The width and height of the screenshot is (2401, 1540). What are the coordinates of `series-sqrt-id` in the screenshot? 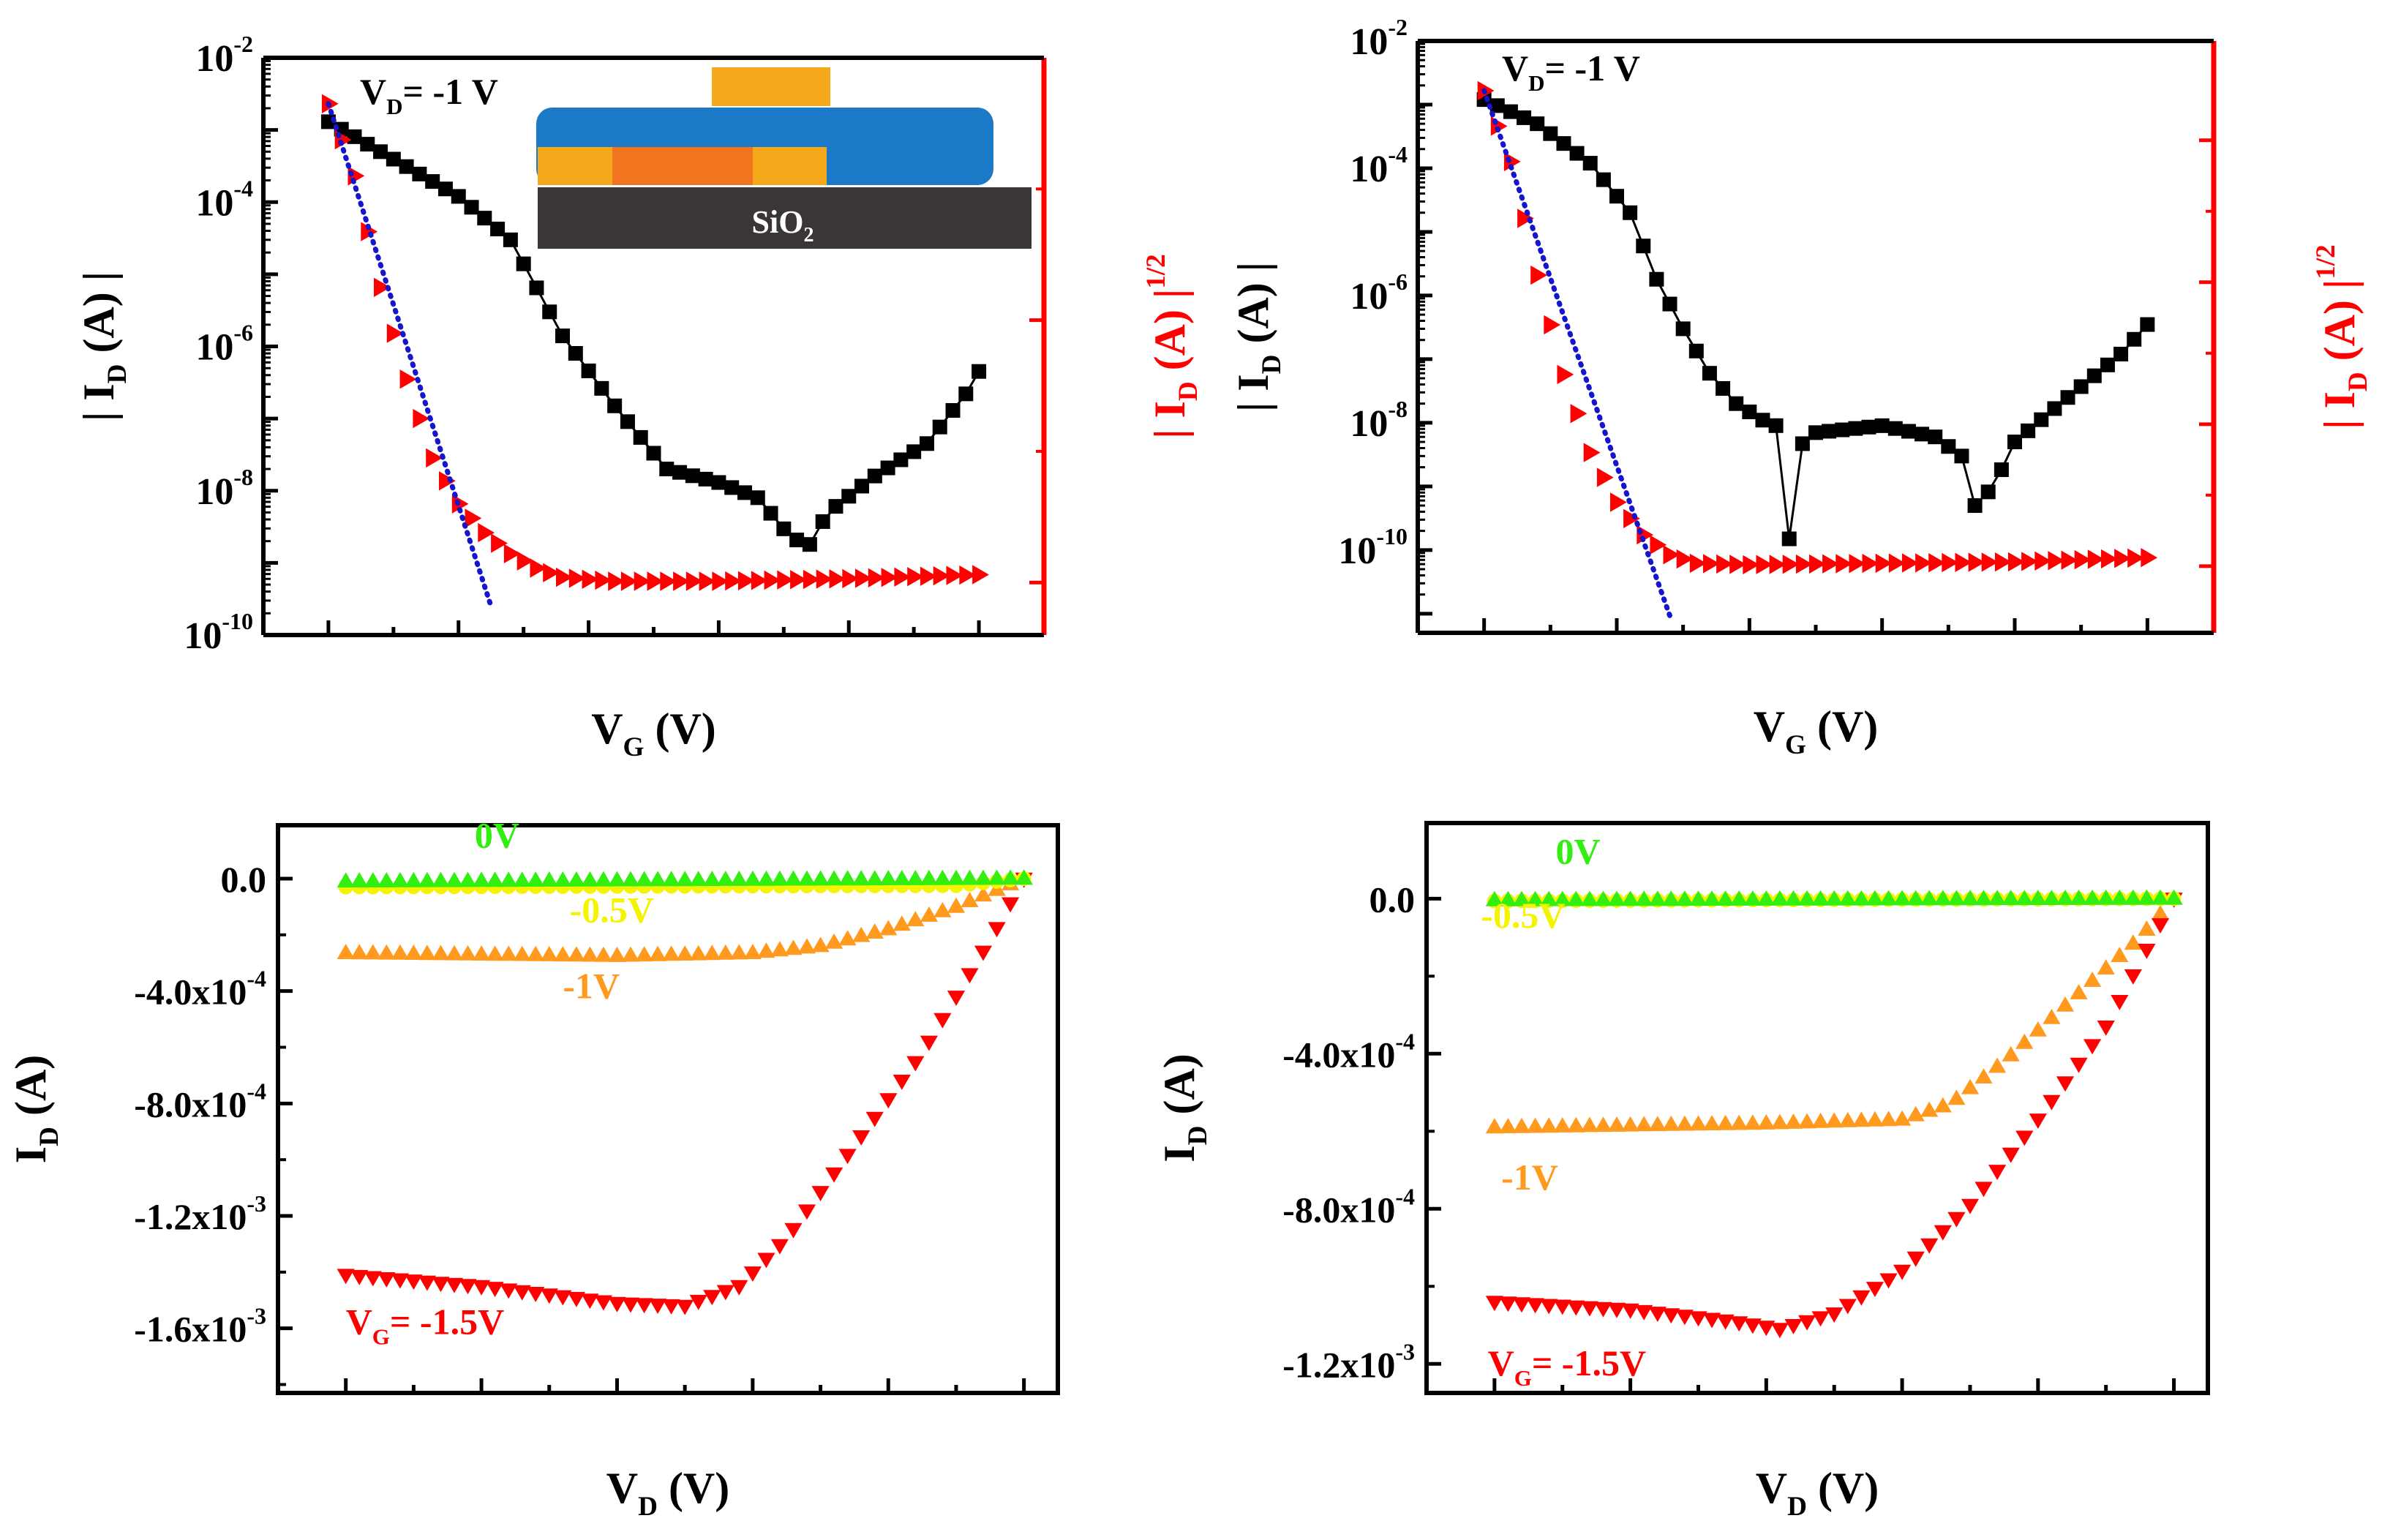 It's located at (1817, 327).